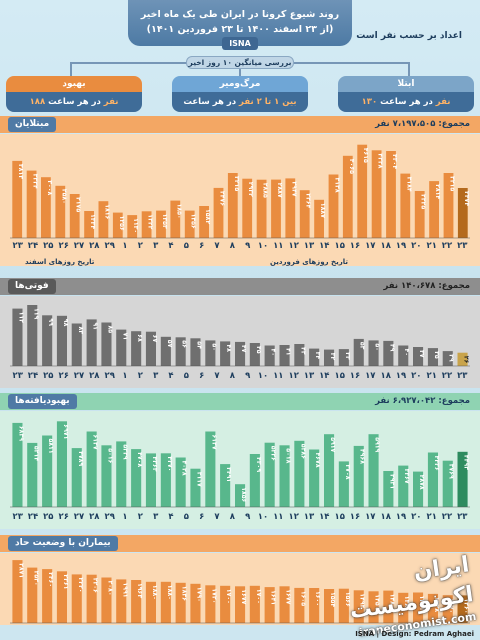 This screenshot has width=480, height=640. I want to click on data-label: ۱۵۶۶, so click(347, 599).